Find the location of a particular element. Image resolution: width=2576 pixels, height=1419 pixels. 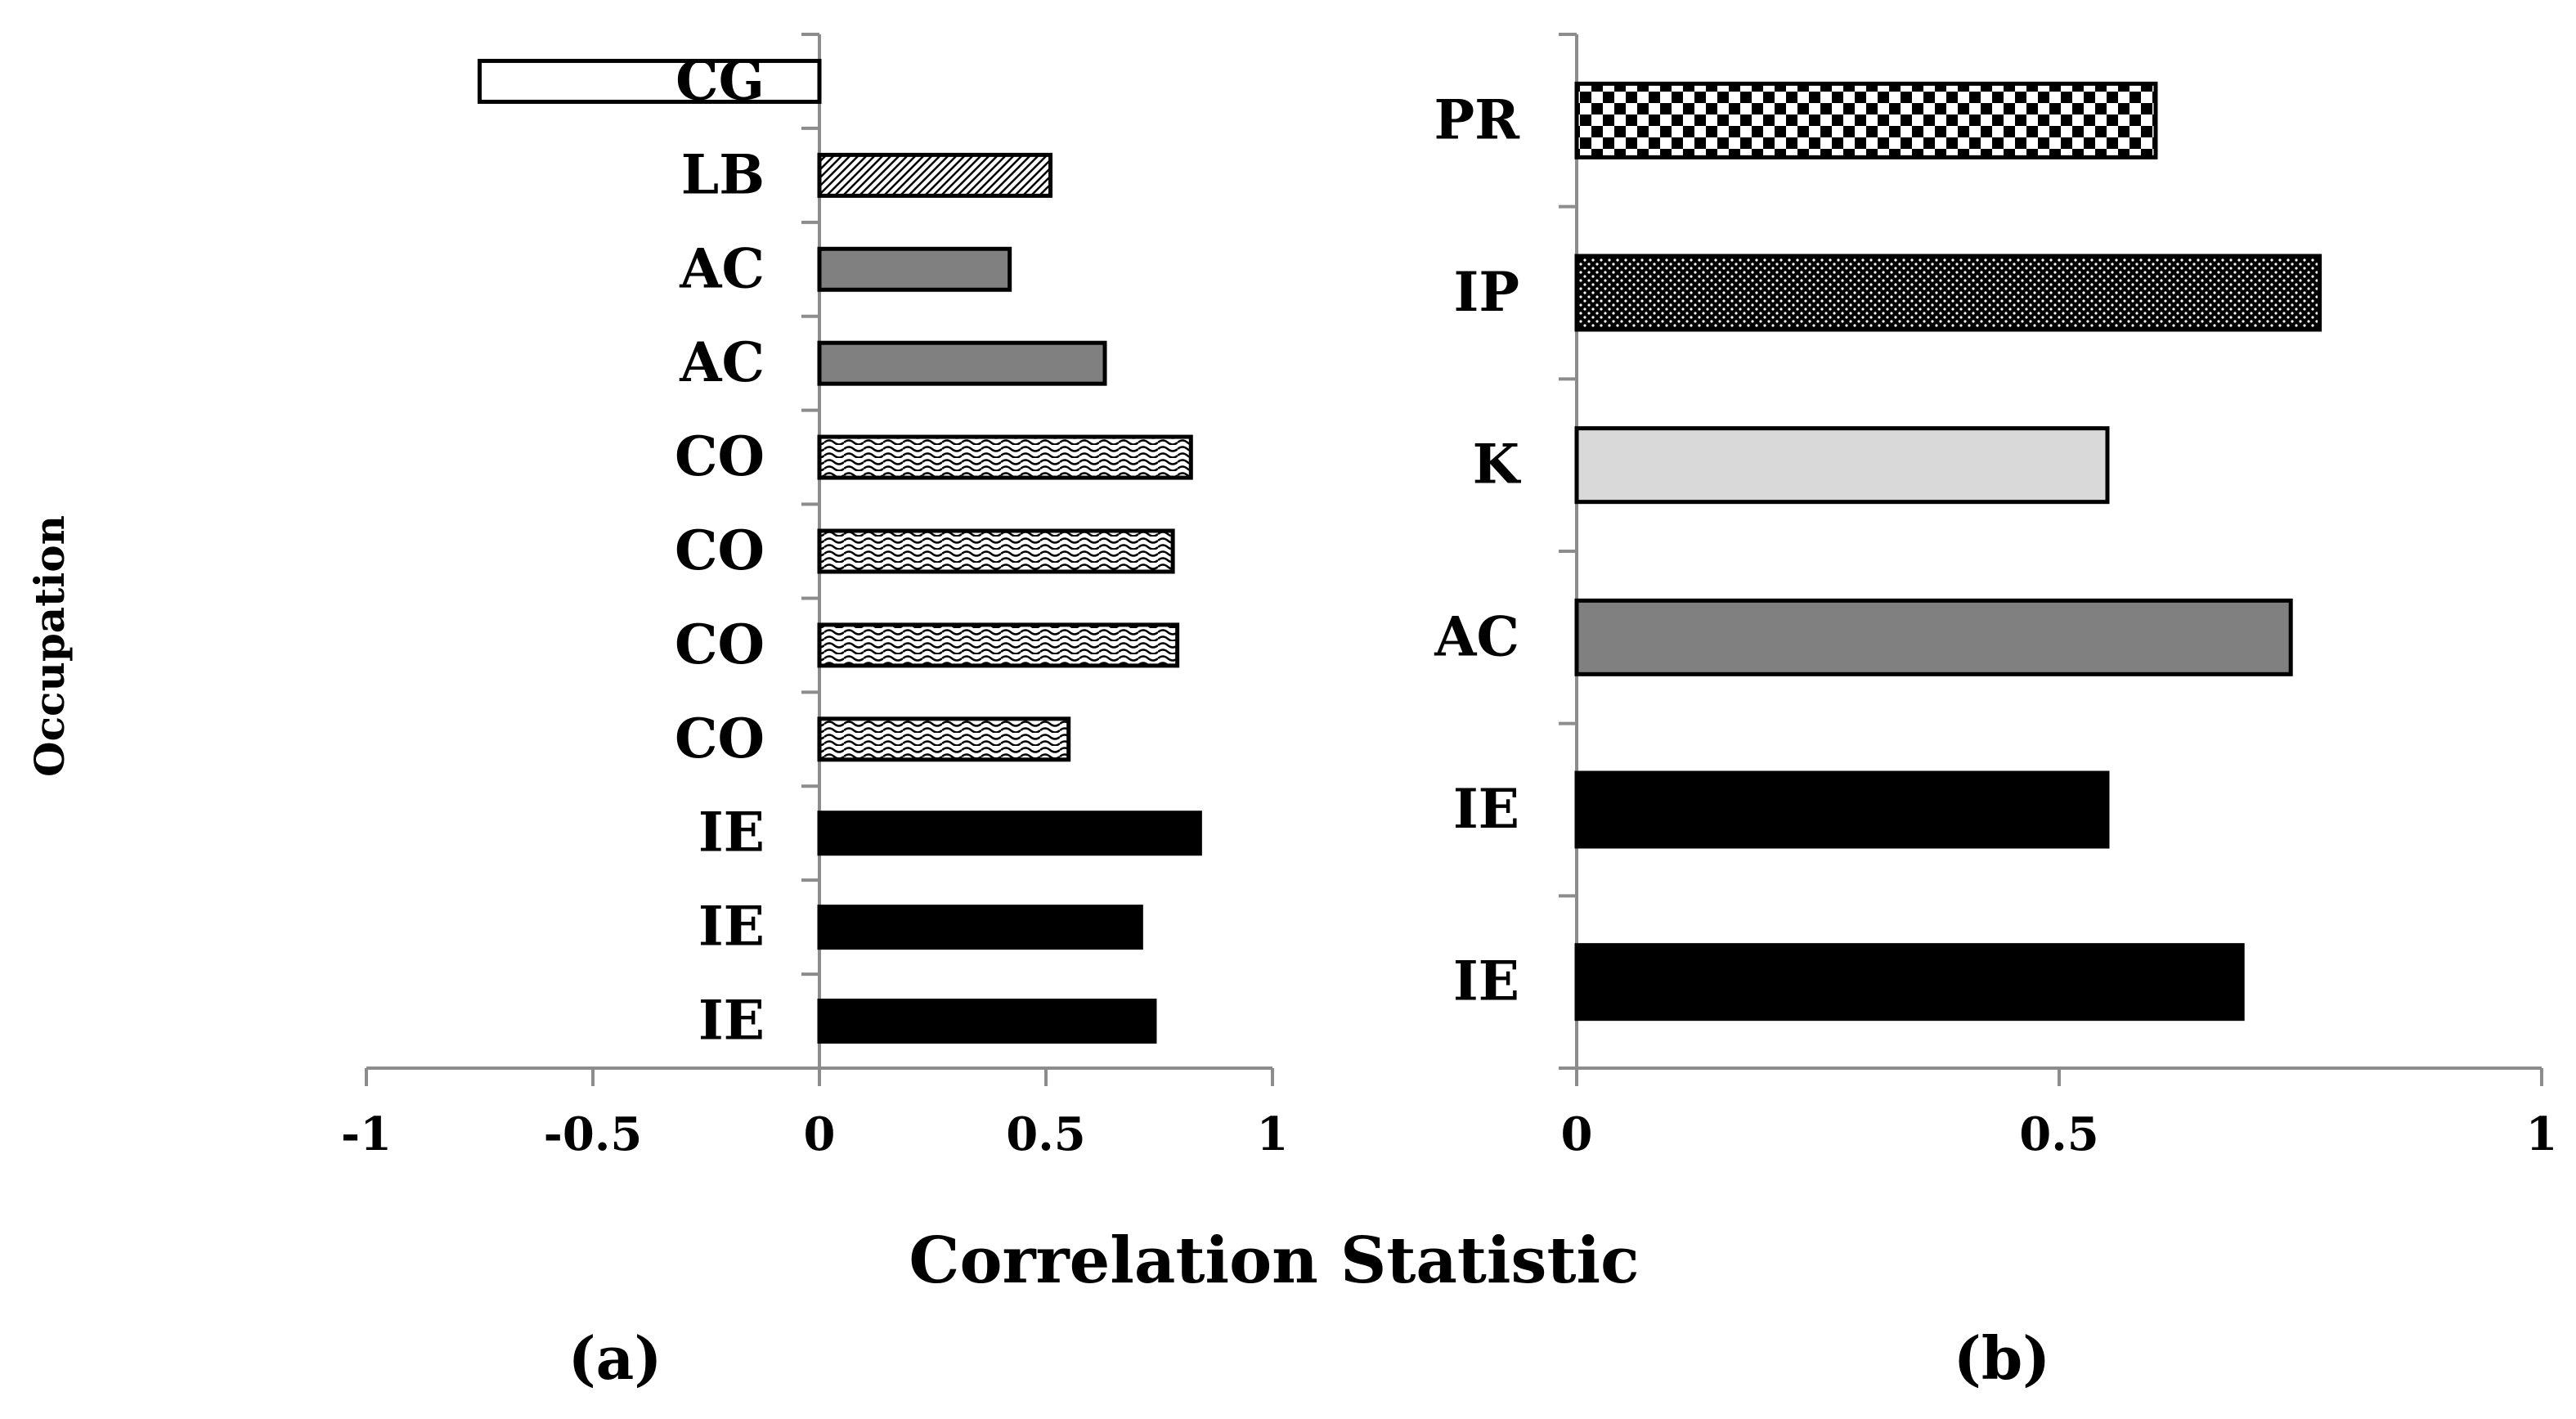

panel-a-label: (a) is located at coordinates (615, 1358).